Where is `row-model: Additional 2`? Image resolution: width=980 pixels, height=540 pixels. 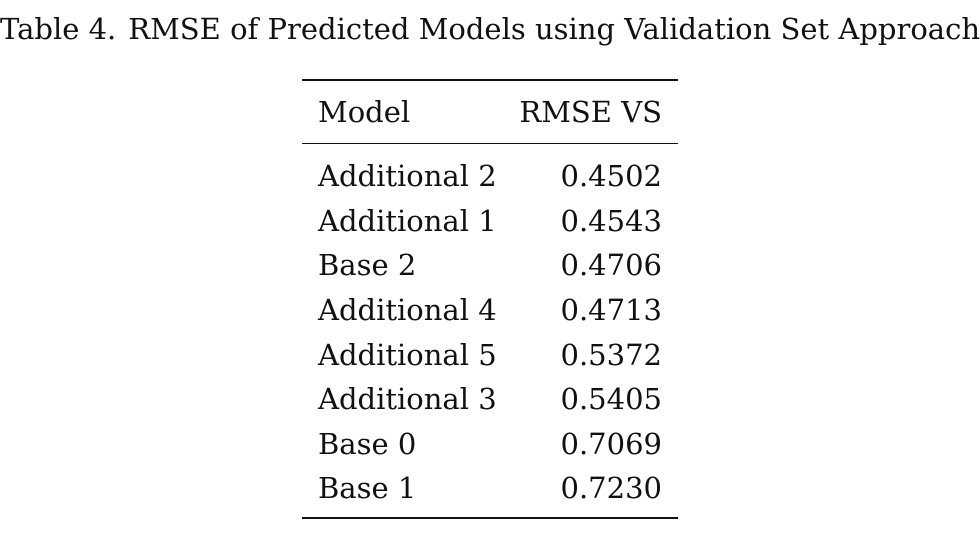
row-model: Additional 2 is located at coordinates (407, 176).